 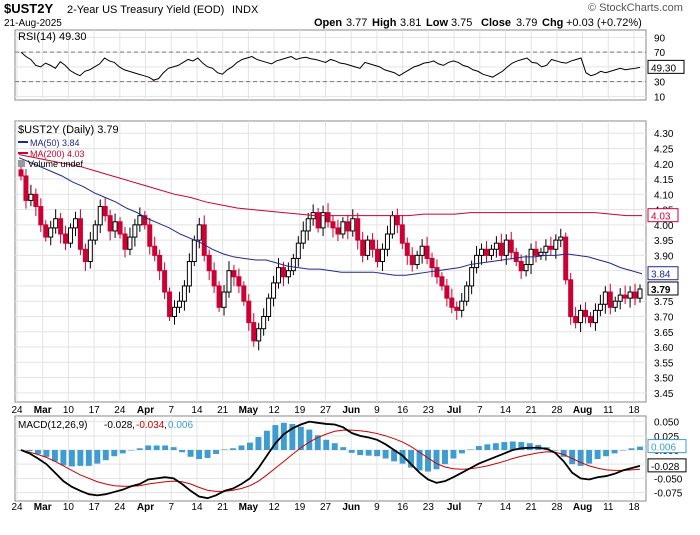 I want to click on rsi-title: RSI(14) 49.30, so click(x=52, y=37).